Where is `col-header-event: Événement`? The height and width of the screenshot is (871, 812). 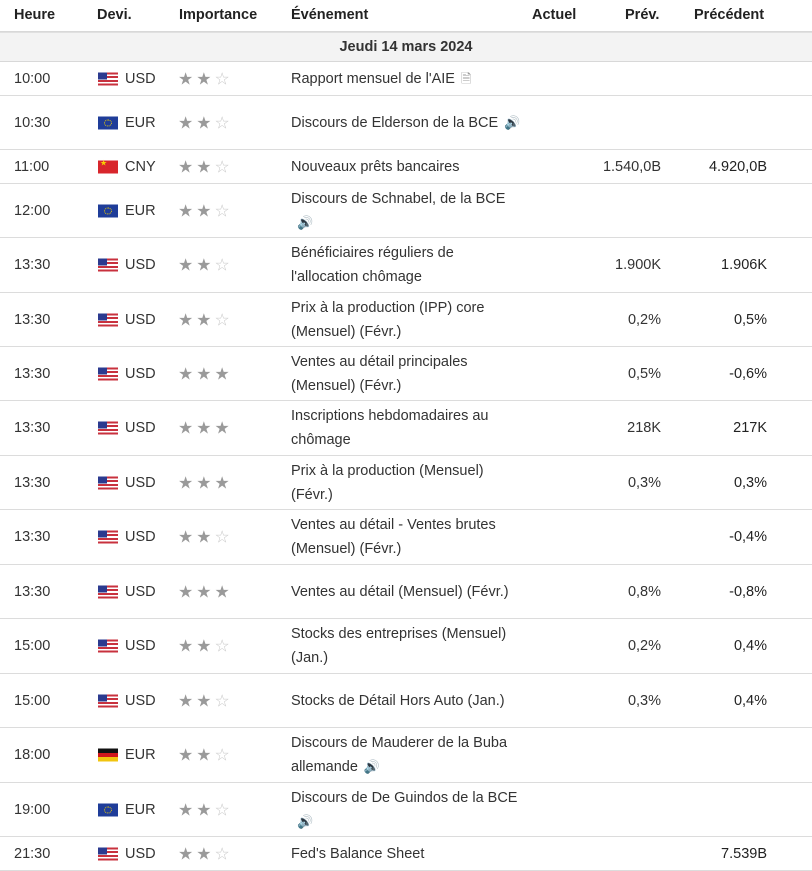 col-header-event: Événement is located at coordinates (330, 15).